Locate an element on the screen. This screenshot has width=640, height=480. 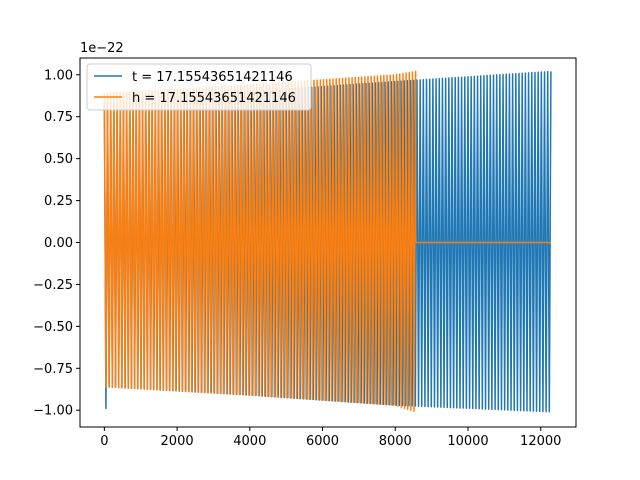
x-tick-label: 4000 is located at coordinates (249, 441).